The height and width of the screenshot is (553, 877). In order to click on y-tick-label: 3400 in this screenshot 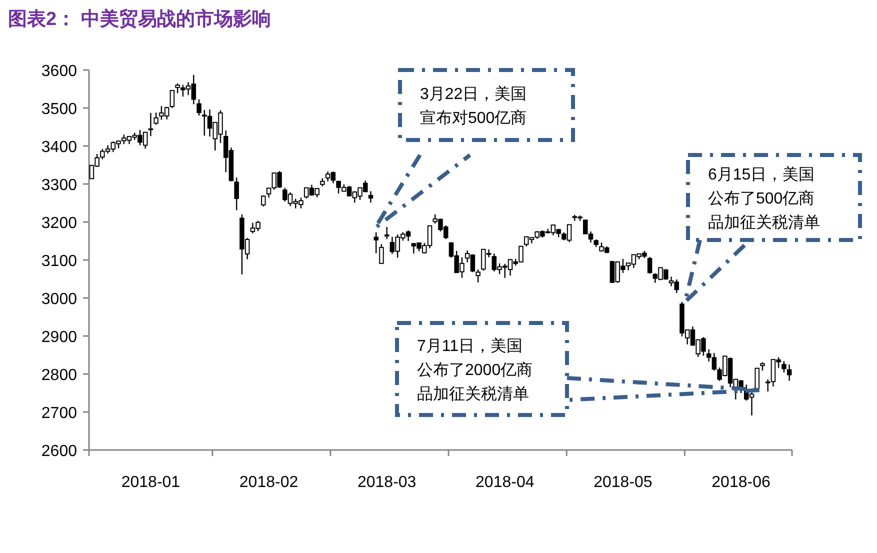, I will do `click(59, 147)`.